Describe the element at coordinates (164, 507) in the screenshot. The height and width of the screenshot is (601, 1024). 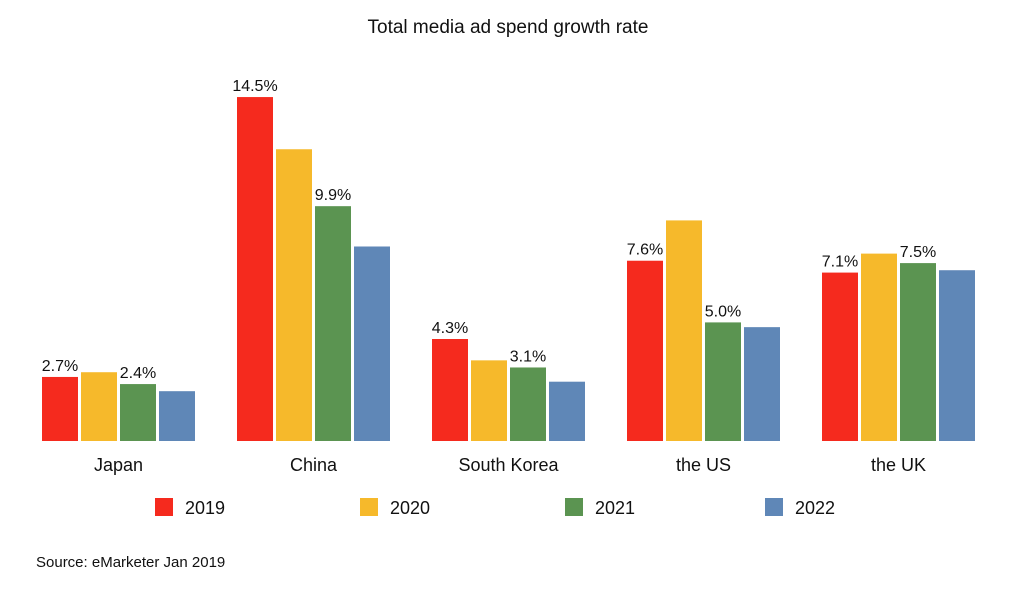
I see `legend-swatch-2019` at that location.